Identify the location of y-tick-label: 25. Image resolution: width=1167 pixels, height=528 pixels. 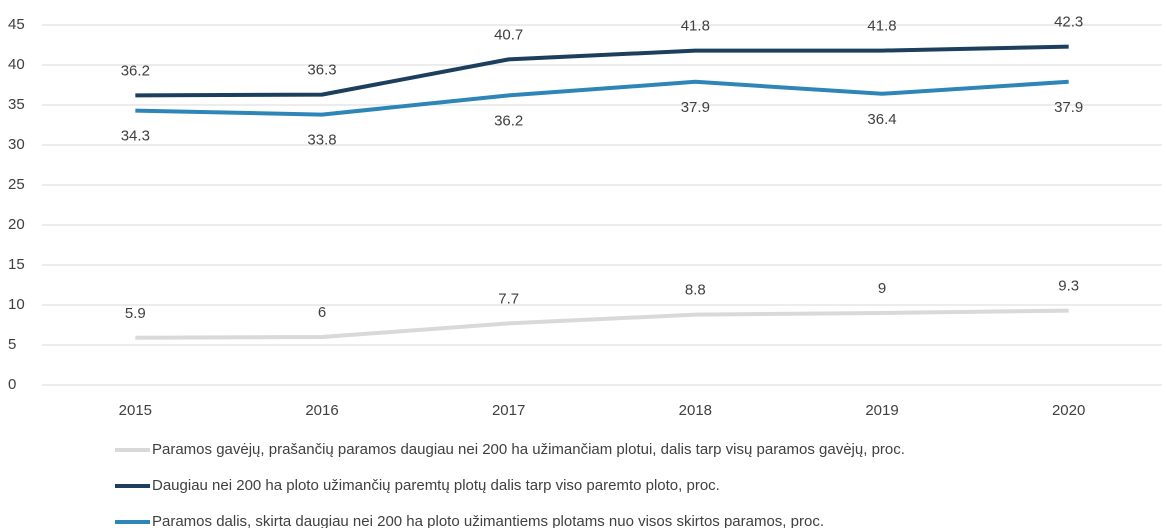
(16, 184).